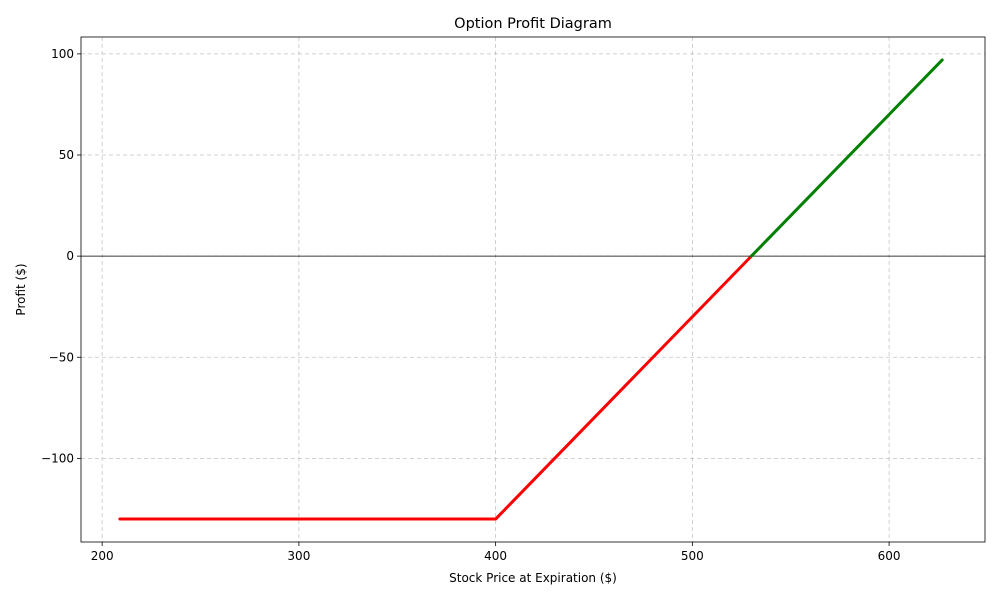 The width and height of the screenshot is (1000, 600). What do you see at coordinates (61, 256) in the screenshot?
I see `y-axis-ticks: −100 −50 0 50 100` at bounding box center [61, 256].